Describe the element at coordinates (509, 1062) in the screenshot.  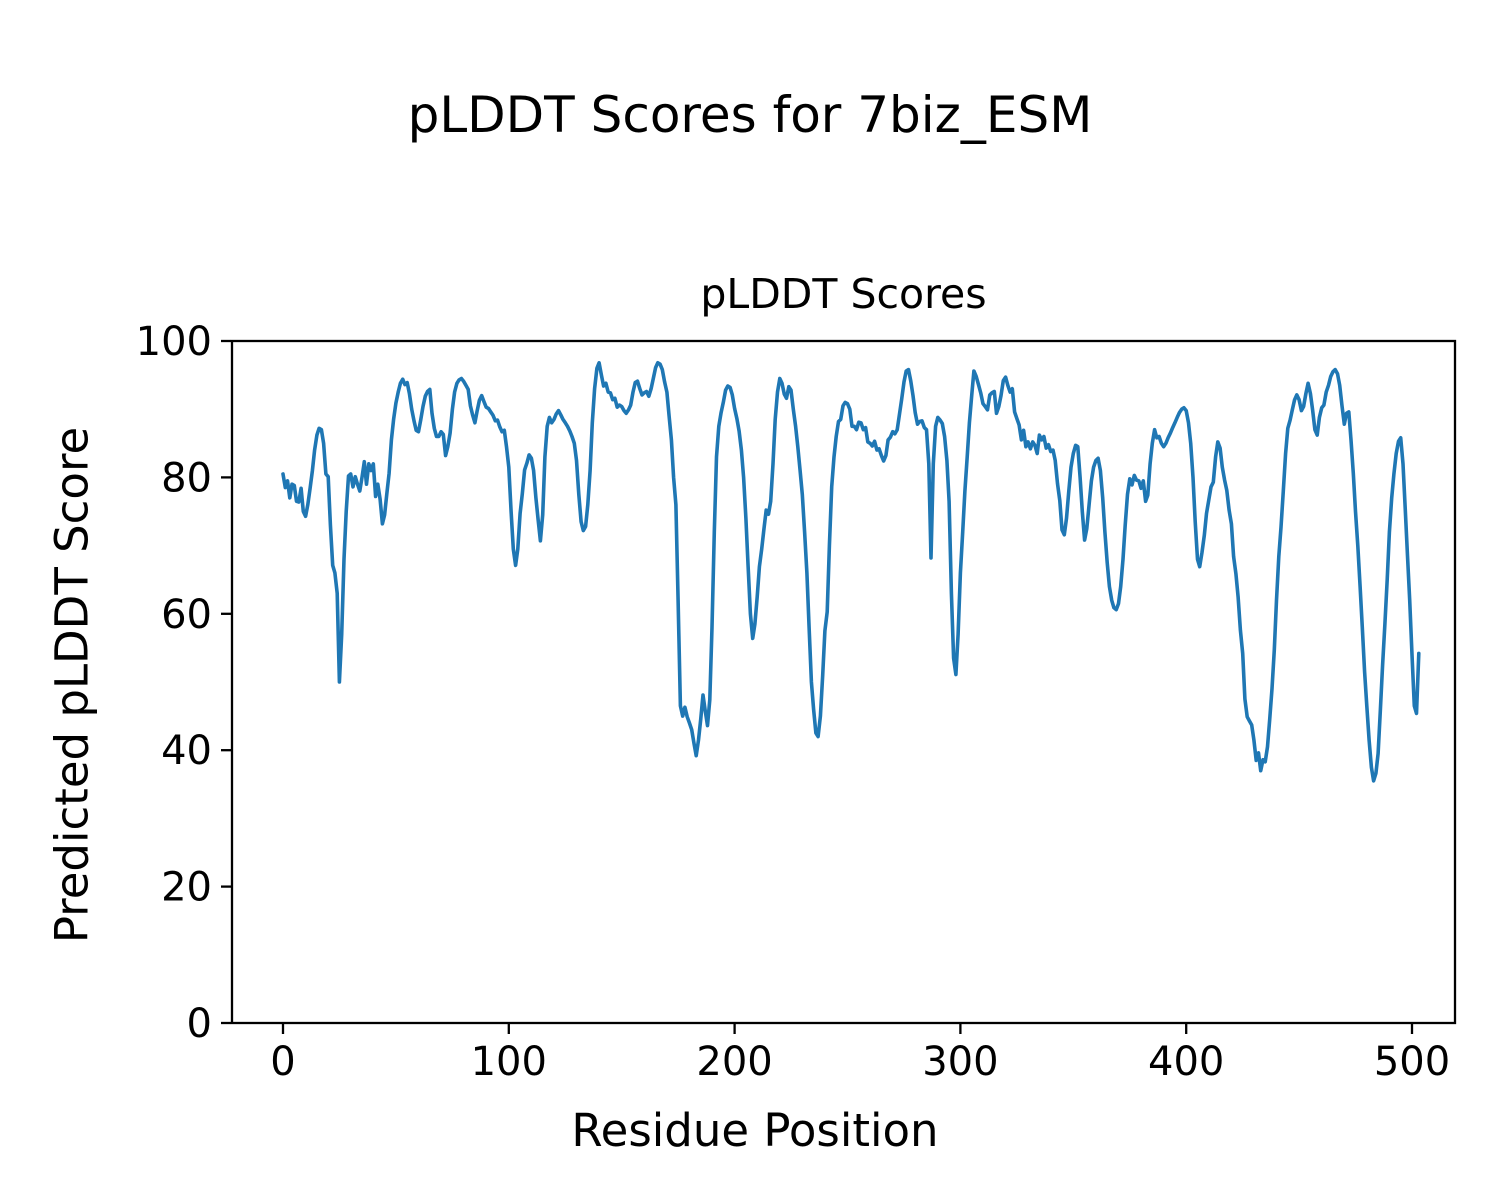
I see `x-tick-label: 100` at that location.